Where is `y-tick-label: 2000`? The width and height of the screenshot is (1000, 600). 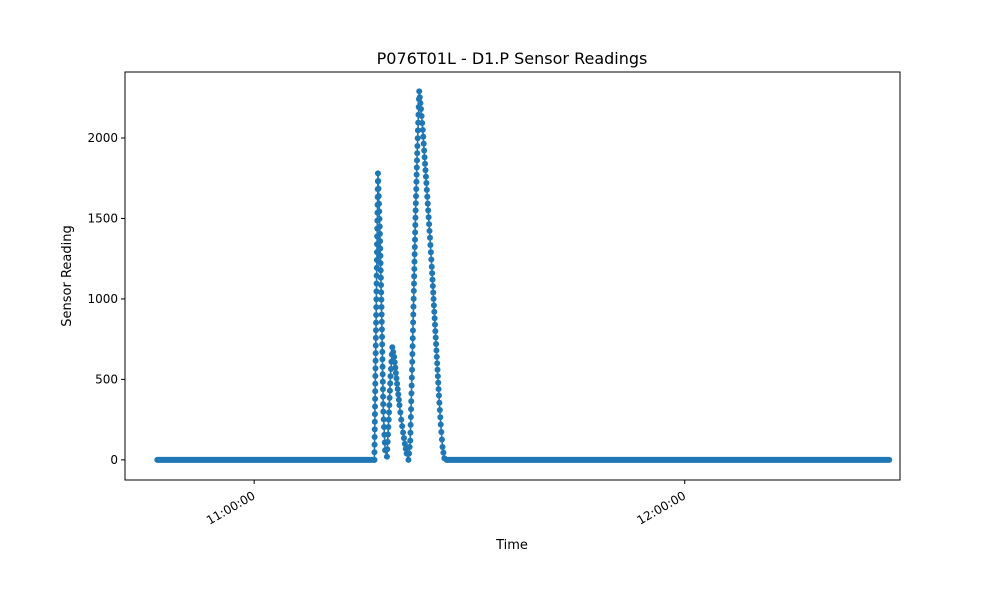
y-tick-label: 2000 is located at coordinates (102, 138).